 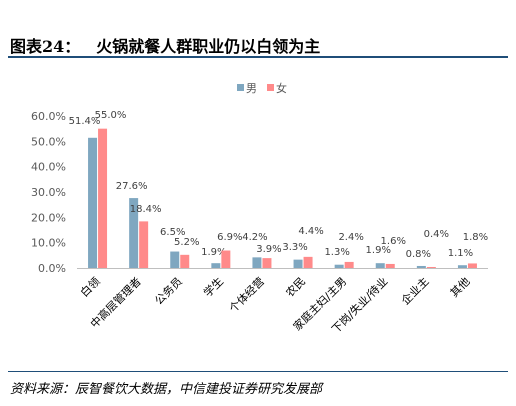 What do you see at coordinates (166, 389) in the screenshot?
I see `source-note: 资料来源：辰智餐饮大数据，中信建投证券研究发展部` at bounding box center [166, 389].